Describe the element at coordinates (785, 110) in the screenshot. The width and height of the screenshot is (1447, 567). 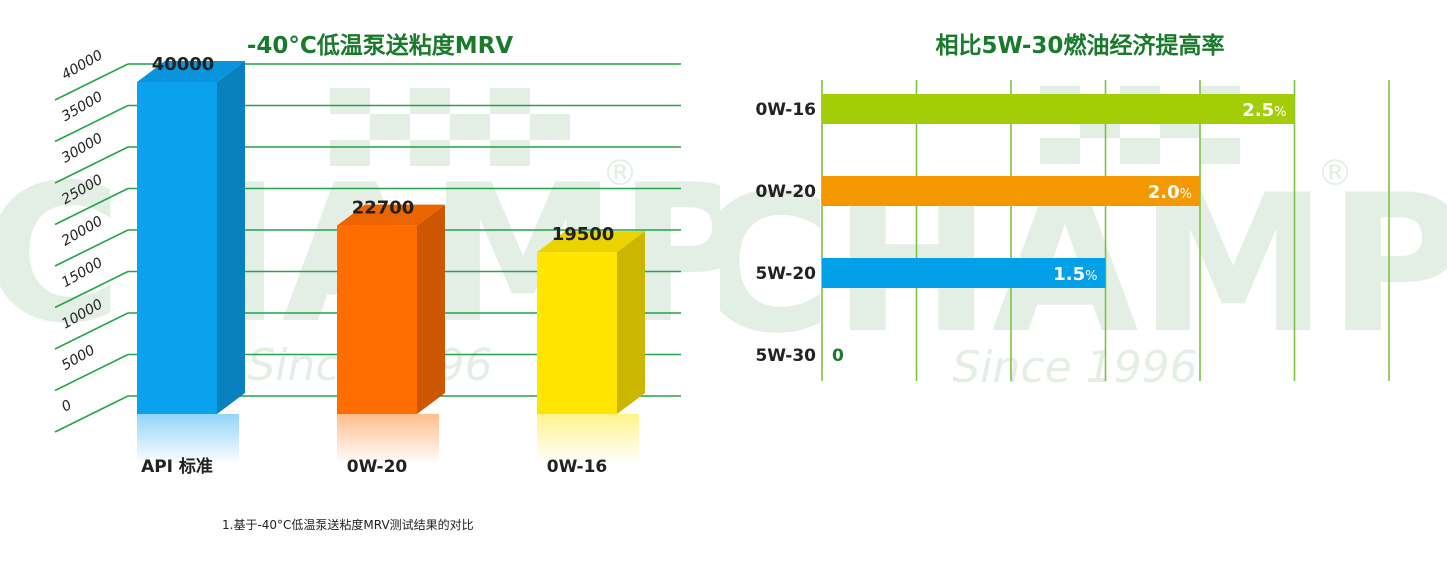
I see `y-category-label: 0W-16` at that location.